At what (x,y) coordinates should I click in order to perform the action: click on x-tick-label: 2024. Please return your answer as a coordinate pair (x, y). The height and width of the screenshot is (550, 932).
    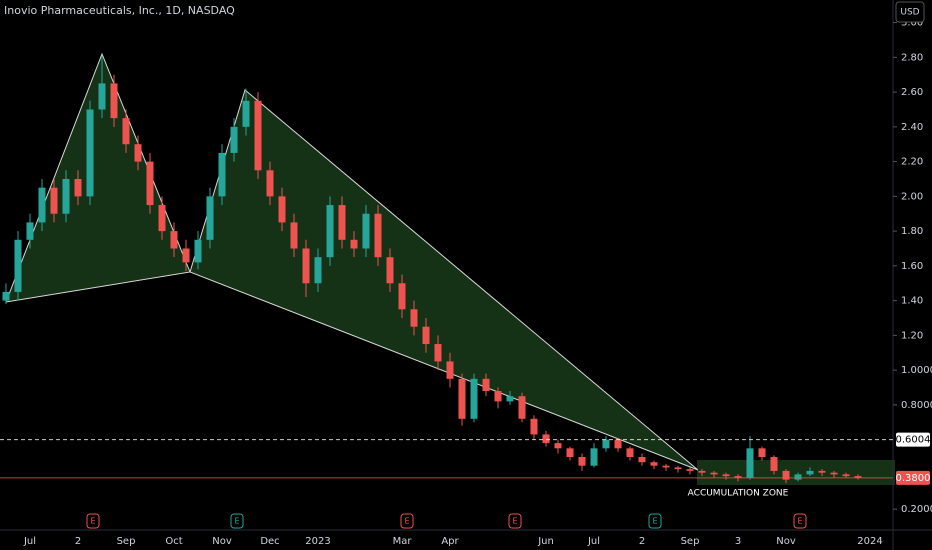
    Looking at the image, I should click on (869, 541).